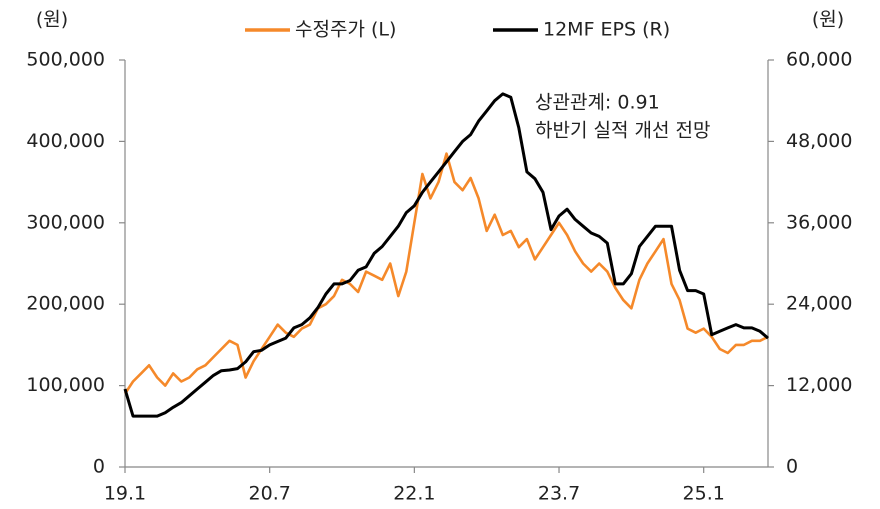 Image resolution: width=880 pixels, height=509 pixels. What do you see at coordinates (559, 494) in the screenshot?
I see `x-tick-label: 23.7` at bounding box center [559, 494].